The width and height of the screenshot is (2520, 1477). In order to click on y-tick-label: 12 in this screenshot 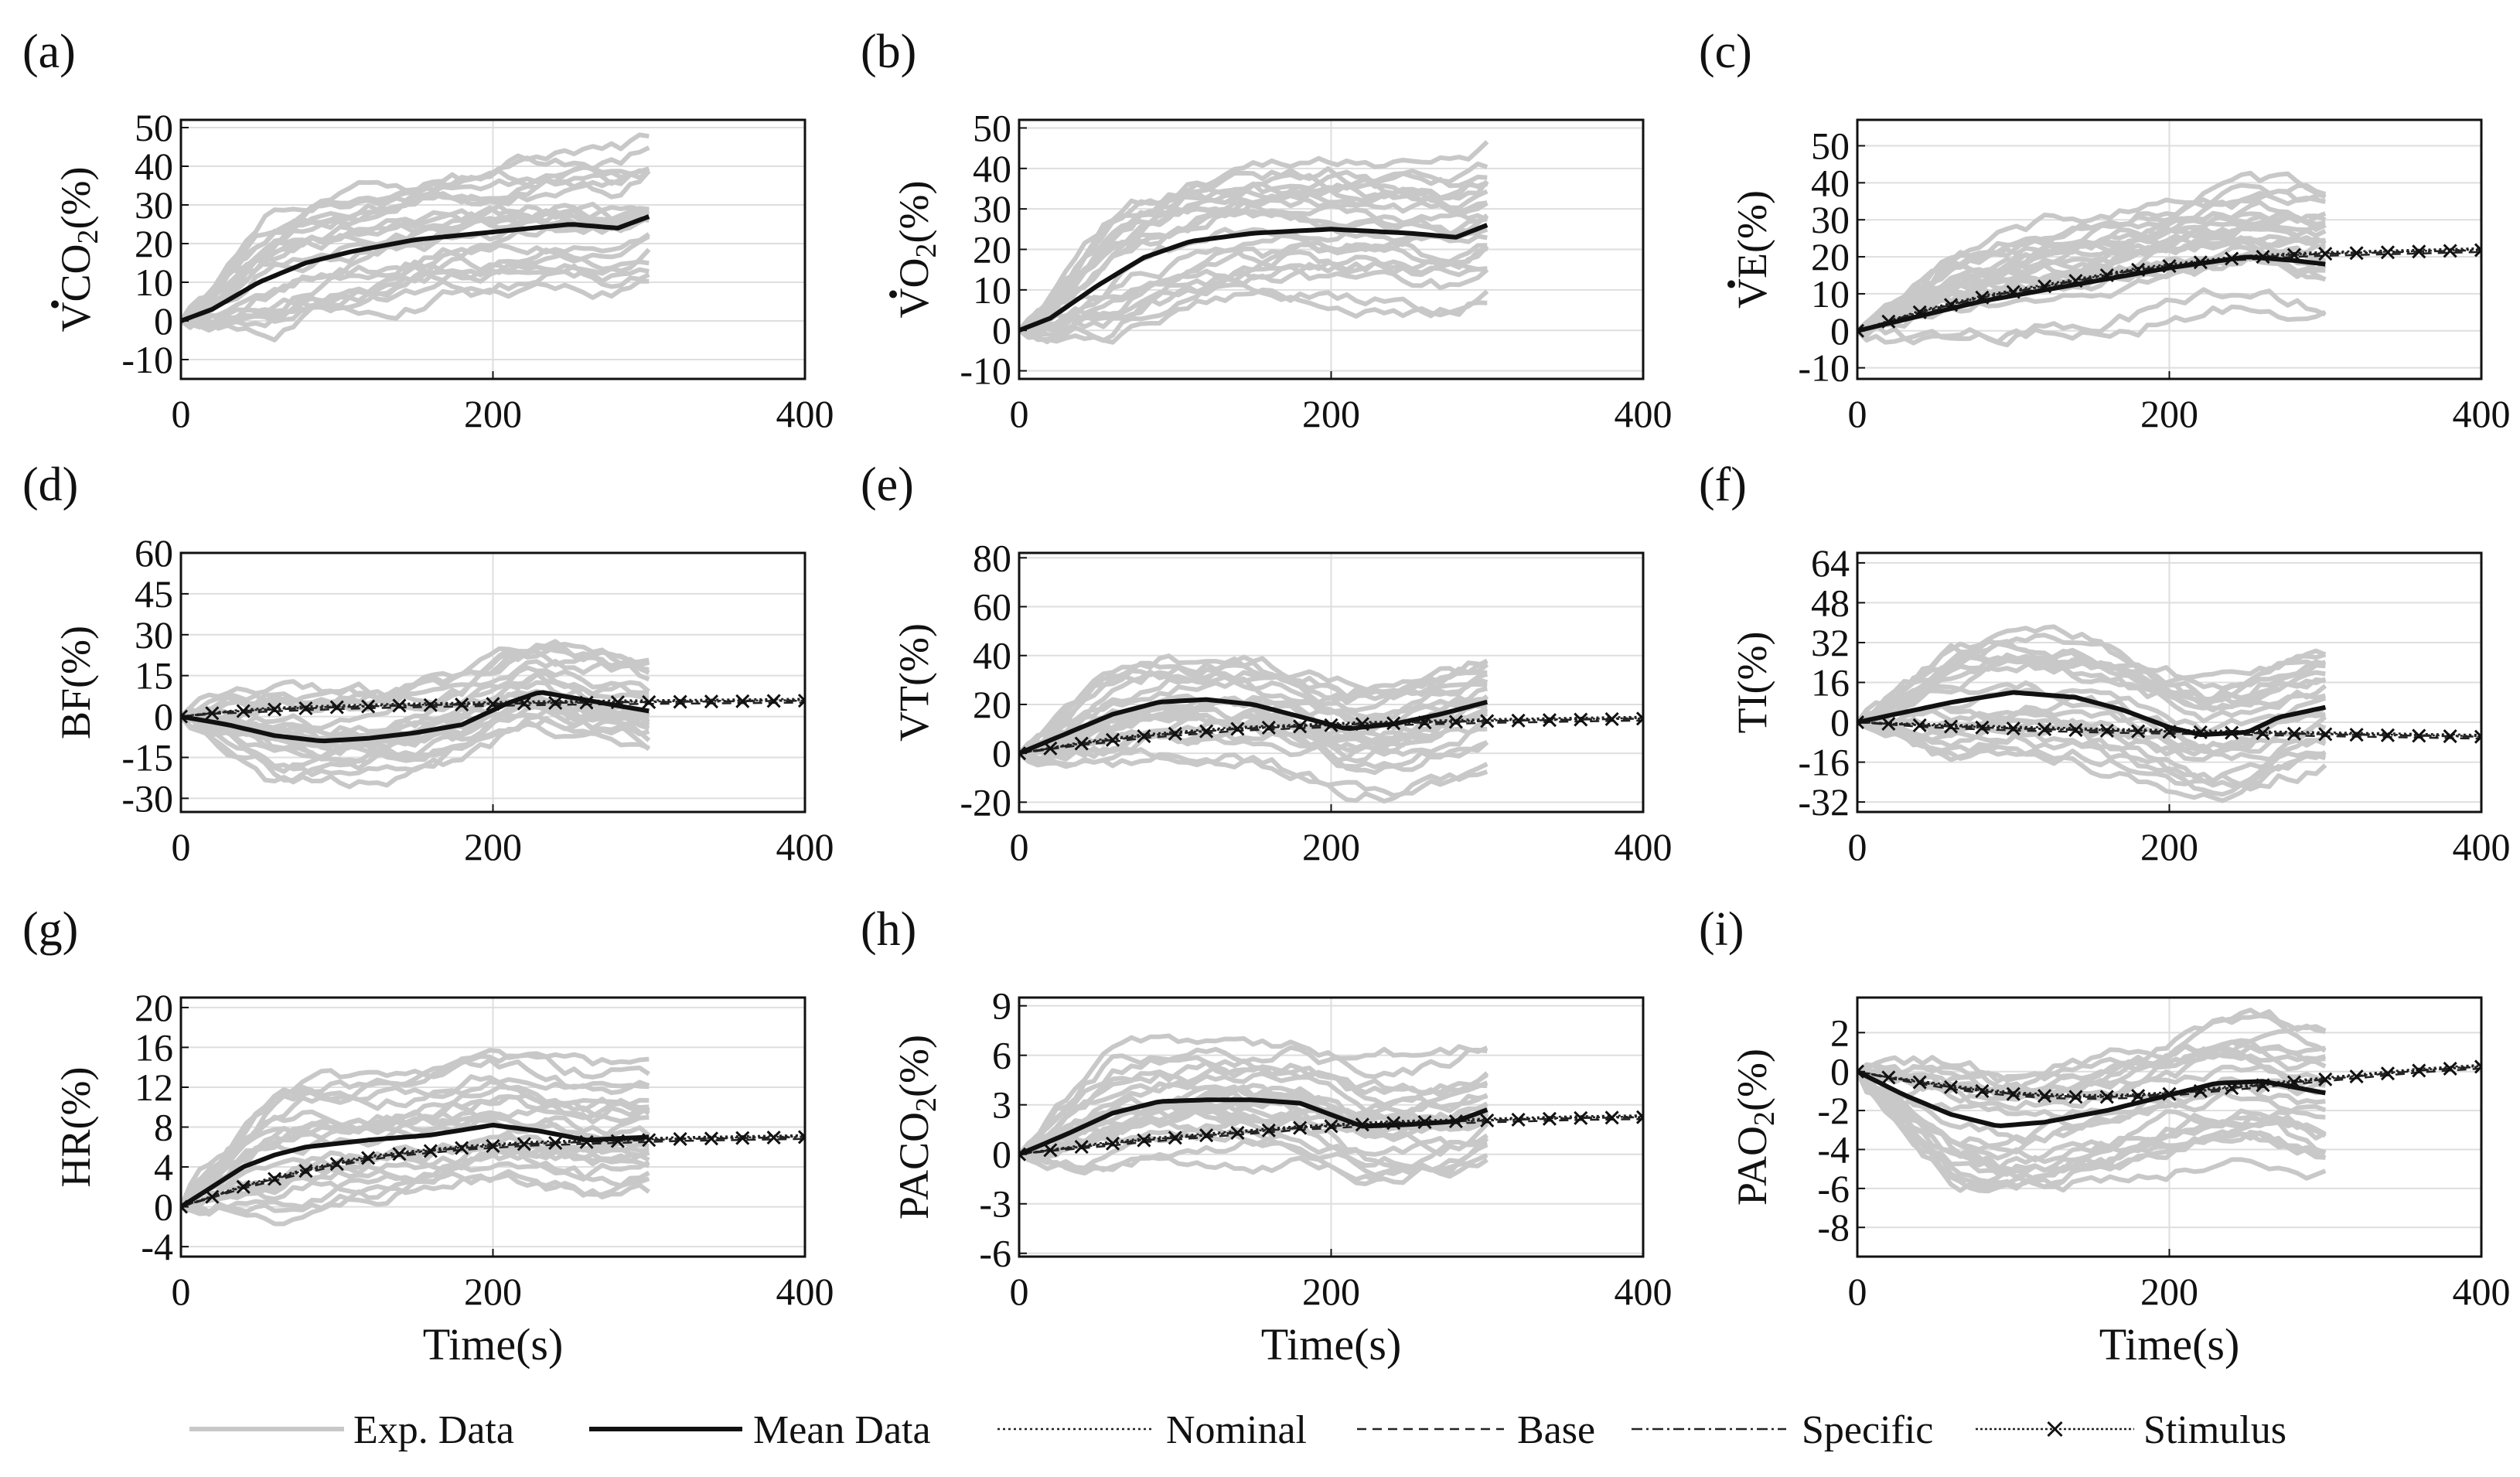, I will do `click(154, 1087)`.